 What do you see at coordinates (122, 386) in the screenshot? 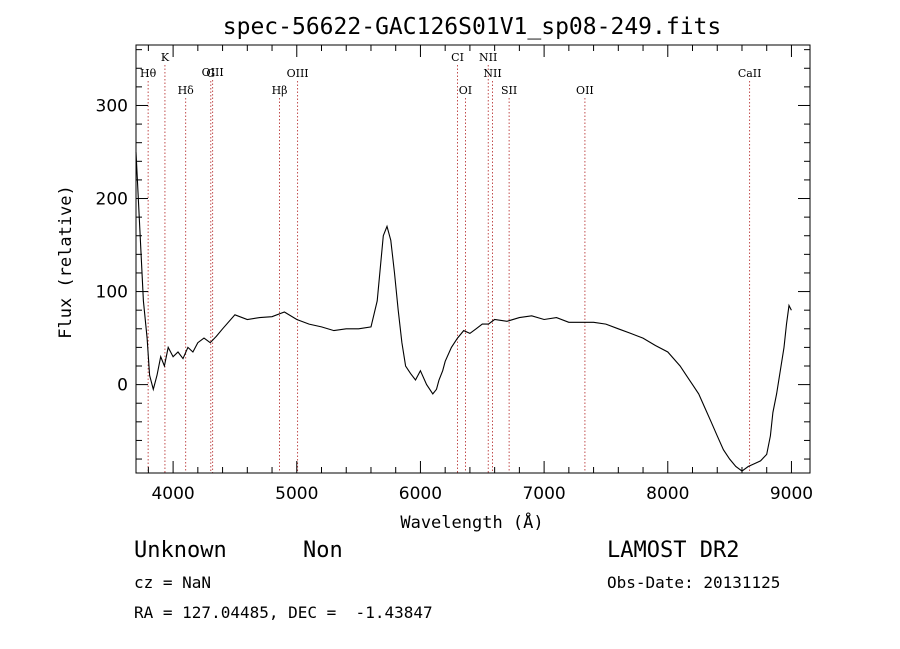
I see `y-tick-label: 0` at bounding box center [122, 386].